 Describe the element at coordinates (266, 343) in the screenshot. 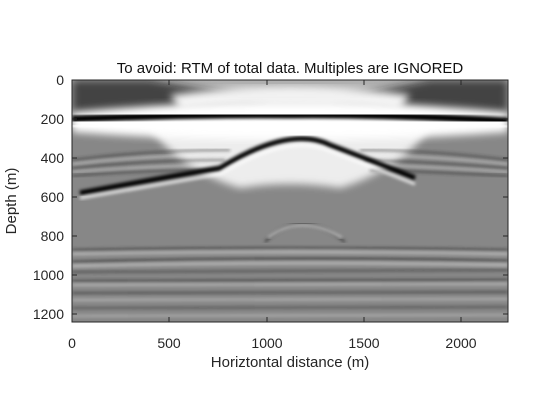

I see `x-tick-label: 1000` at that location.